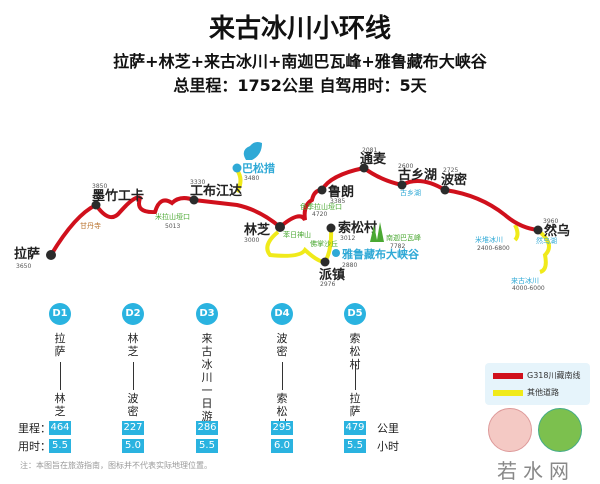  Describe the element at coordinates (355, 428) in the screenshot. I see `day-km: 479` at that location.